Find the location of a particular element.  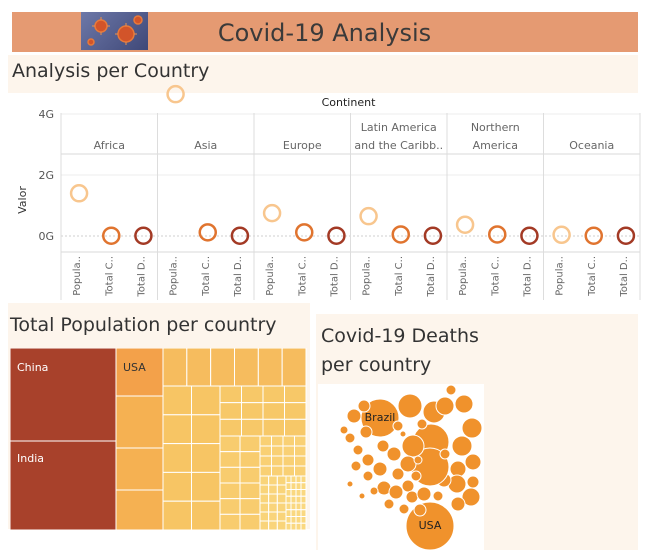

bubble-title-line-1: Covid-19 Deaths is located at coordinates (400, 336).